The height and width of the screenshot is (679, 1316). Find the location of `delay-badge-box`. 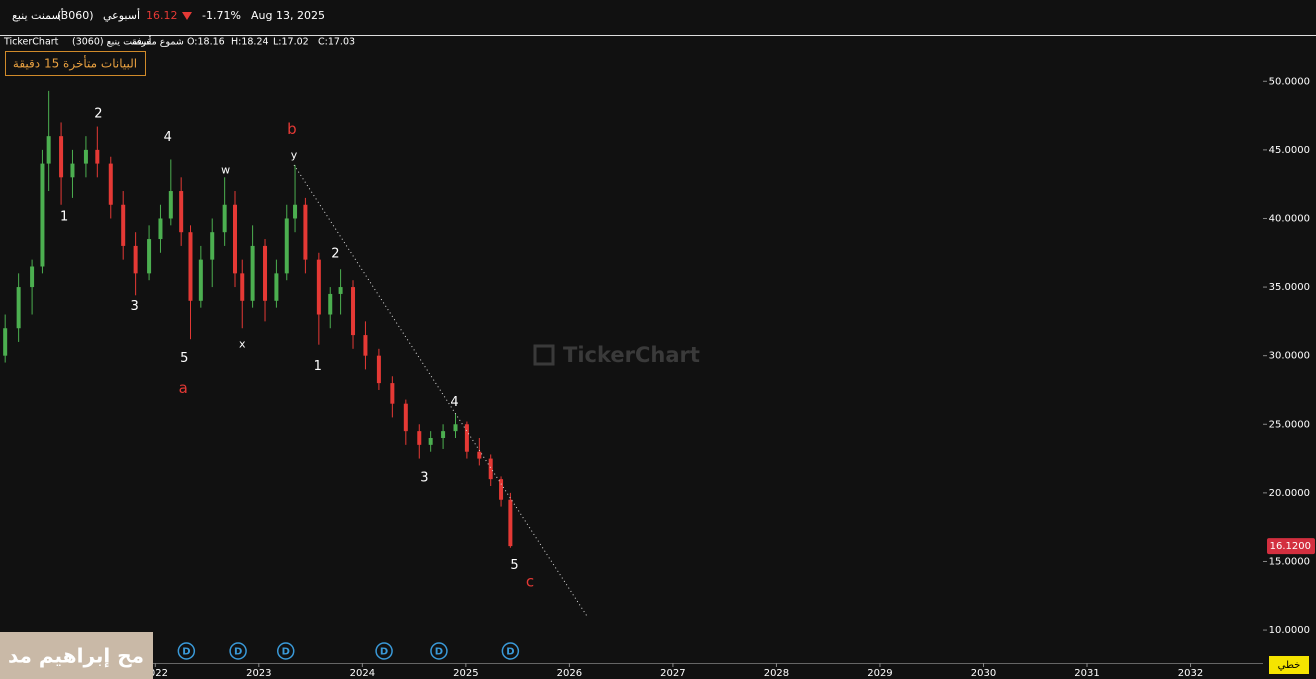

delay-badge-box is located at coordinates (75, 63).